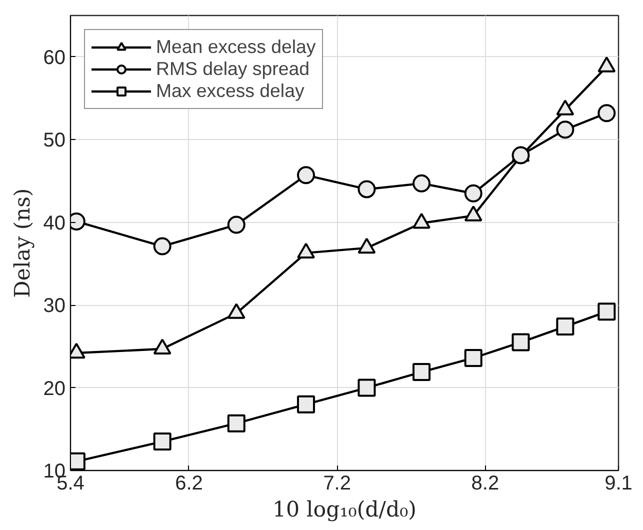 The height and width of the screenshot is (530, 643). What do you see at coordinates (485, 483) in the screenshot?
I see `x-tick-label: 8.2` at bounding box center [485, 483].